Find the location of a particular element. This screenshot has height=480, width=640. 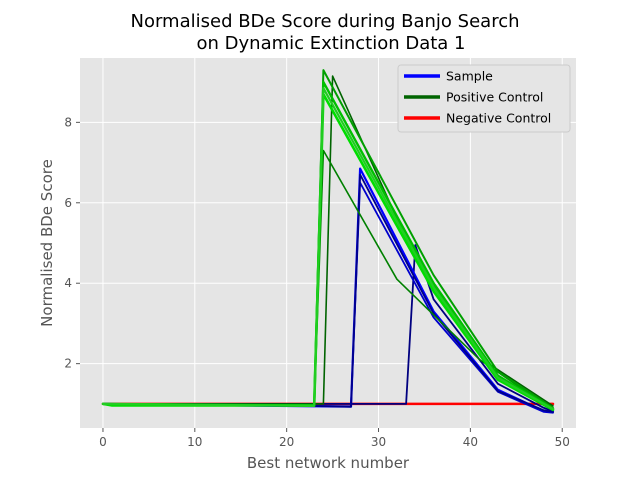

x-tick-label: 0 is located at coordinates (103, 442).